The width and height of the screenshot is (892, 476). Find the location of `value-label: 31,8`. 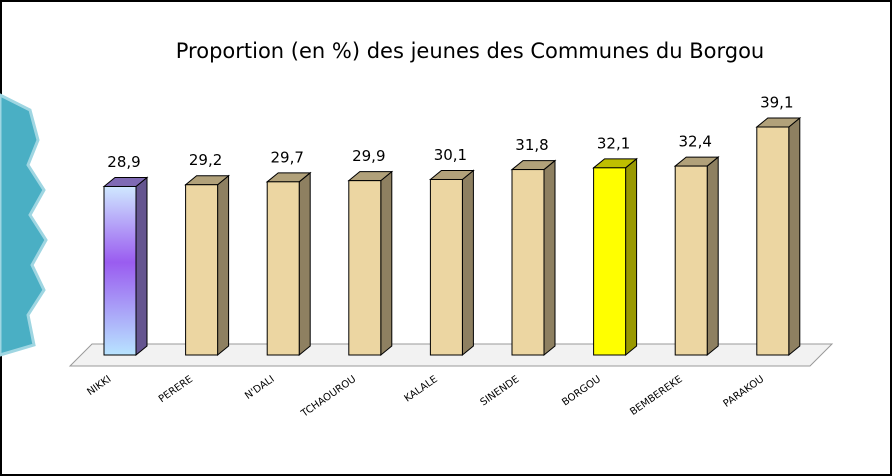

value-label: 31,8 is located at coordinates (531, 145).